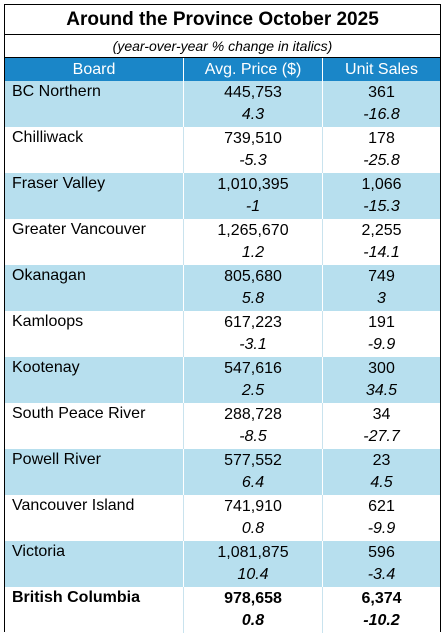 The width and height of the screenshot is (445, 637). Describe the element at coordinates (222, 288) in the screenshot. I see `table-row: Okanagan 805,680 5.8 749 3` at that location.